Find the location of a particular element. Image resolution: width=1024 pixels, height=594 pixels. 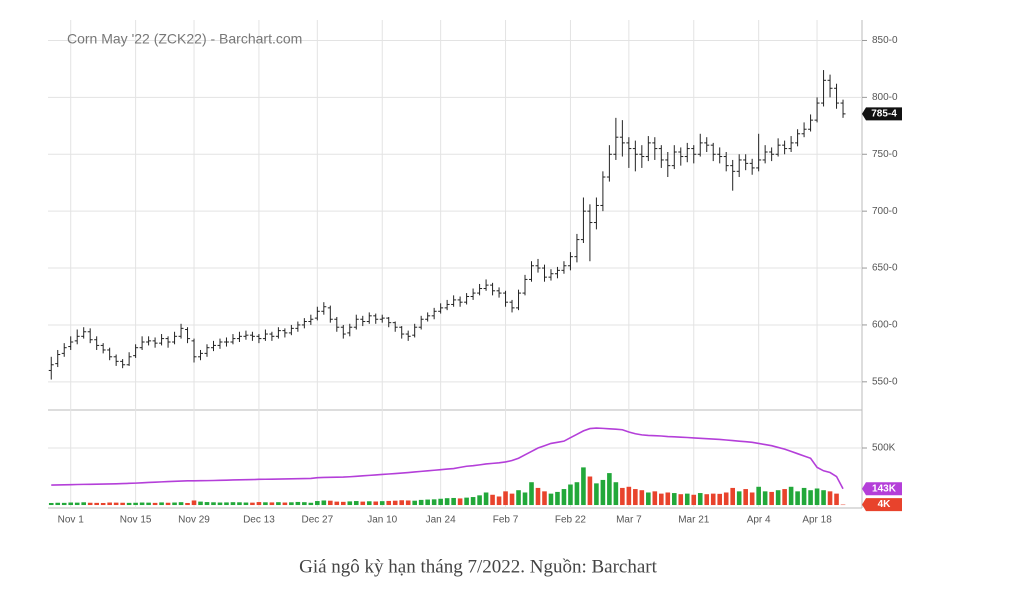

x-tick-label: Dec 27 is located at coordinates (317, 520).